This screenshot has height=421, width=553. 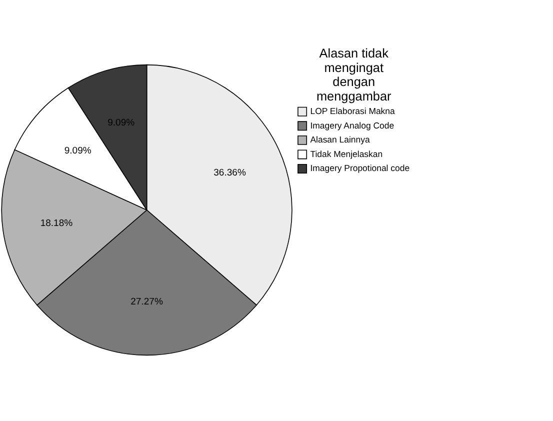 I want to click on legend-label: Imagery Analog Code, so click(x=352, y=125).